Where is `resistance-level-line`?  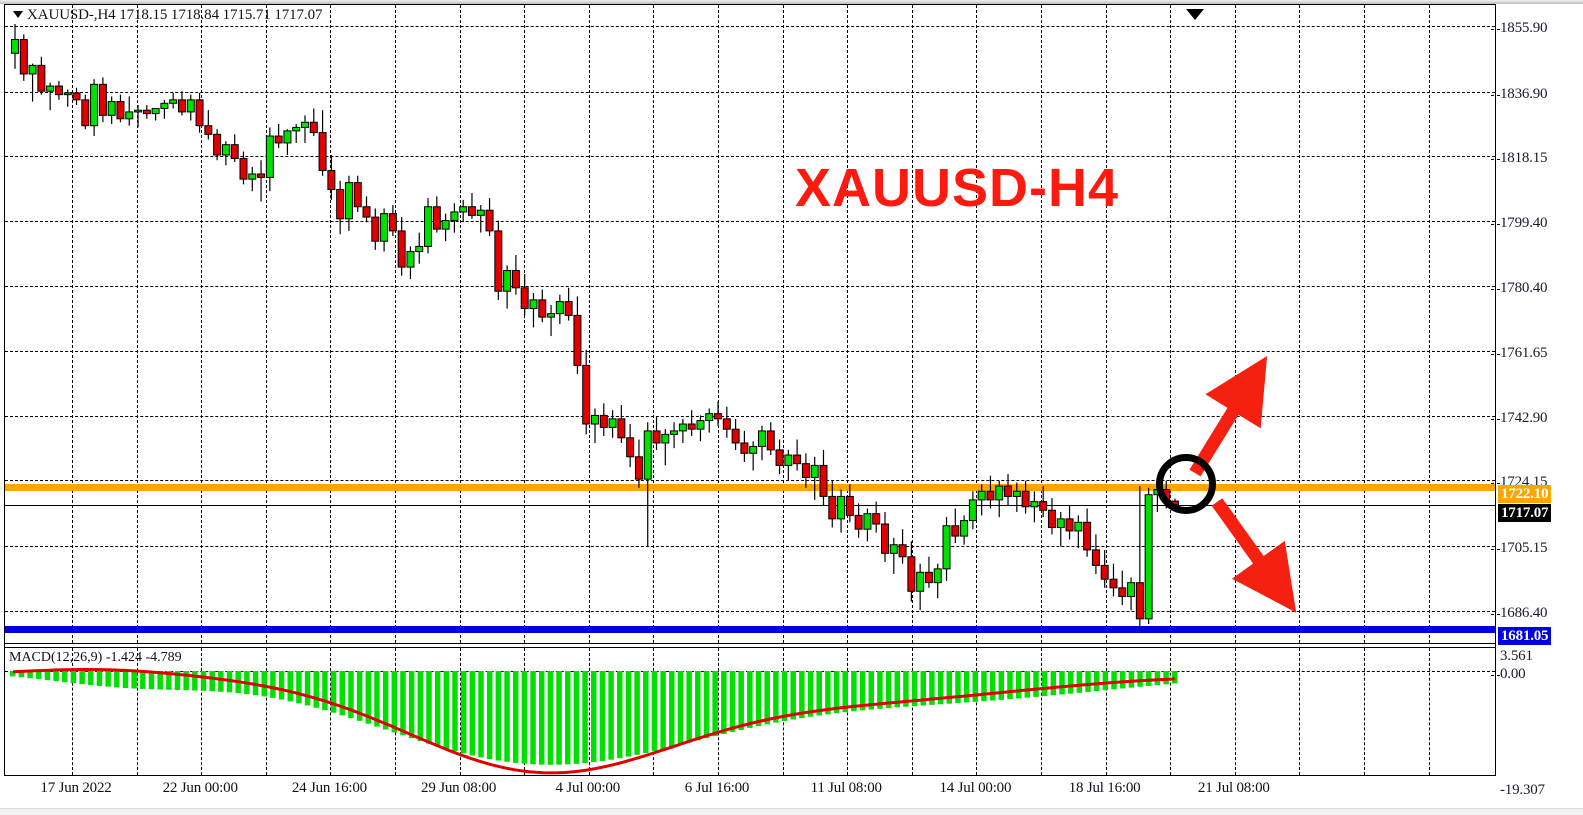
resistance-level-line is located at coordinates (750, 488).